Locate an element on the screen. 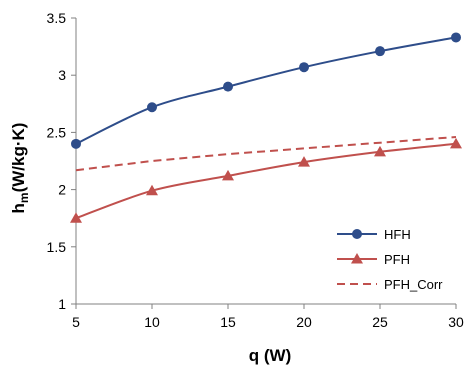  legend-label: PFH is located at coordinates (397, 259).